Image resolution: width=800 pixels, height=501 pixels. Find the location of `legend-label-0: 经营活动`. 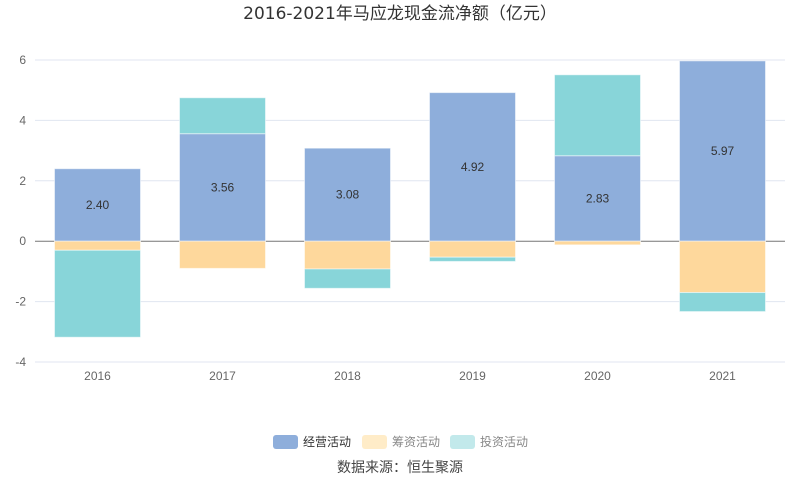

legend-label-0: 经营活动 is located at coordinates (327, 442).